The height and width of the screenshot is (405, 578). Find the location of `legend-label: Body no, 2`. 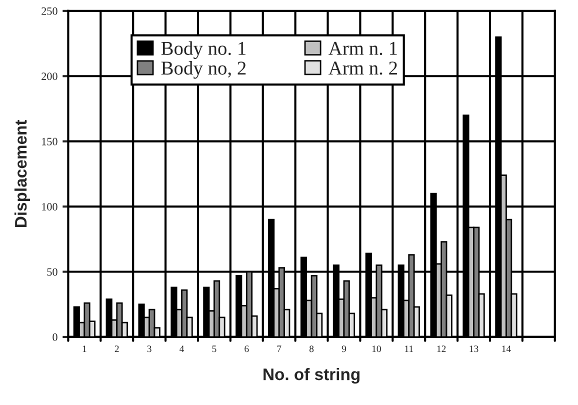

legend-label: Body no, 2 is located at coordinates (203, 70).